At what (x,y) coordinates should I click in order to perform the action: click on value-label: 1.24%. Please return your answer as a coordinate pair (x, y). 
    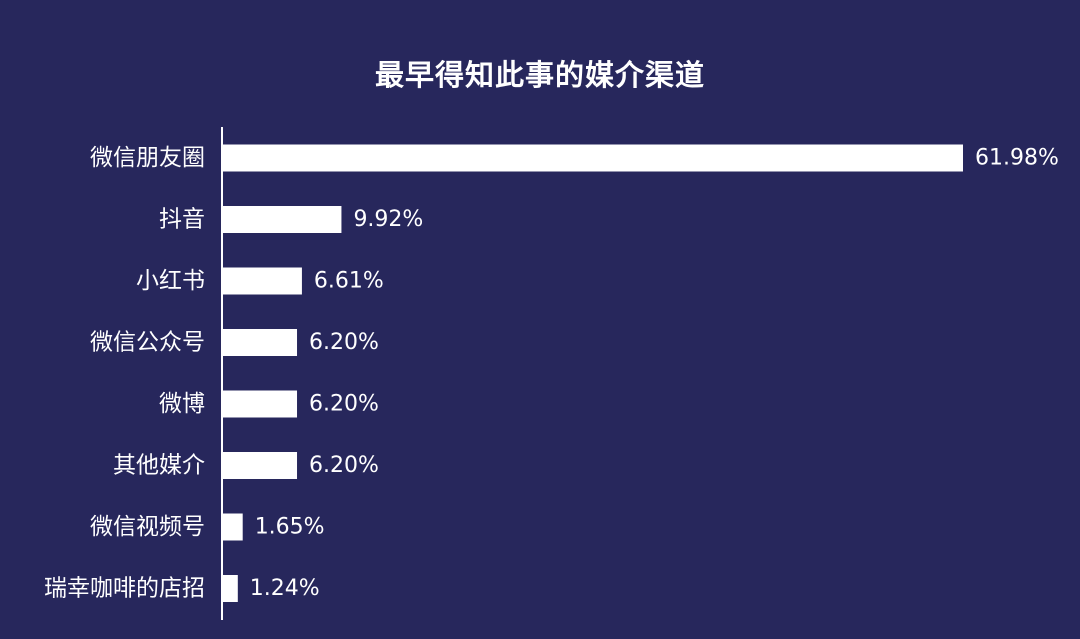
    Looking at the image, I should click on (285, 588).